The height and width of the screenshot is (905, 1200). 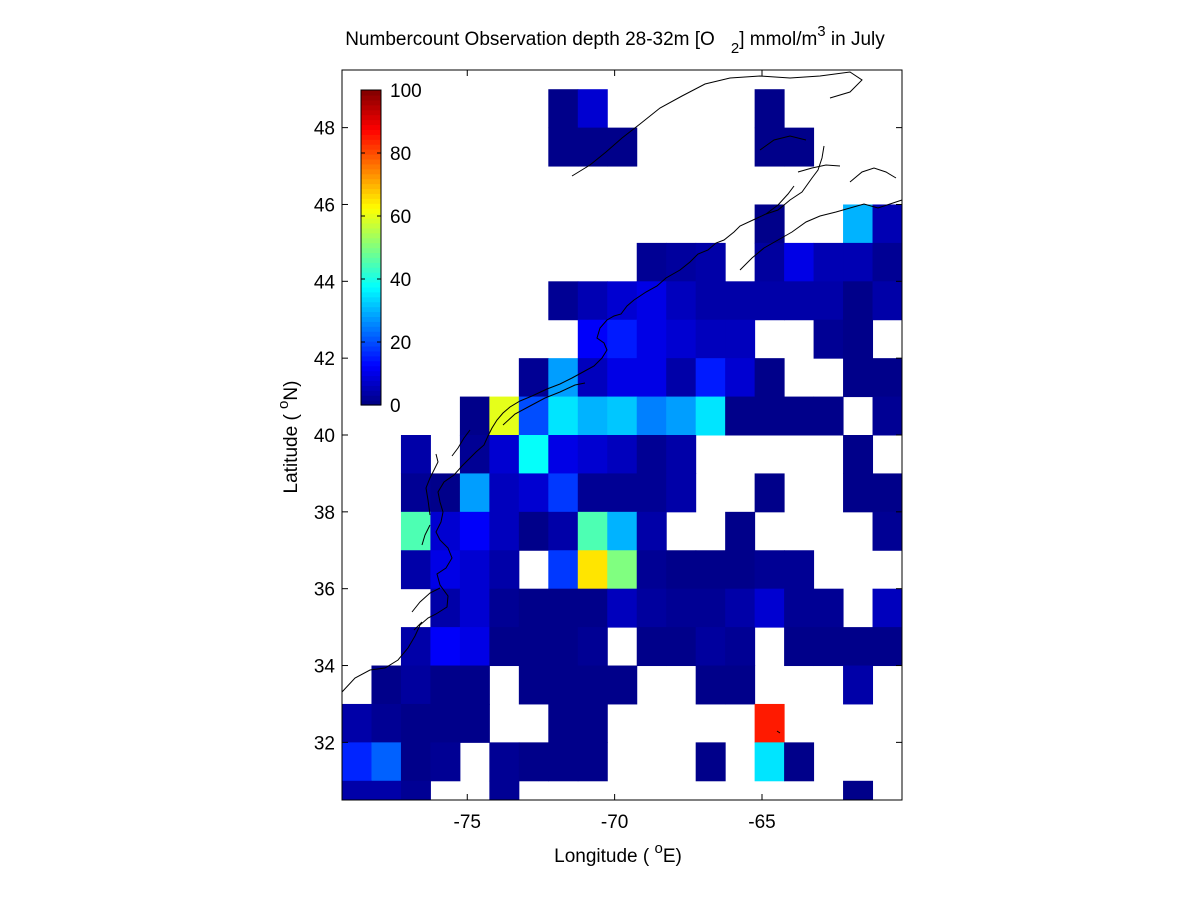 What do you see at coordinates (325, 667) in the screenshot?
I see `y-tick-label: 34` at bounding box center [325, 667].